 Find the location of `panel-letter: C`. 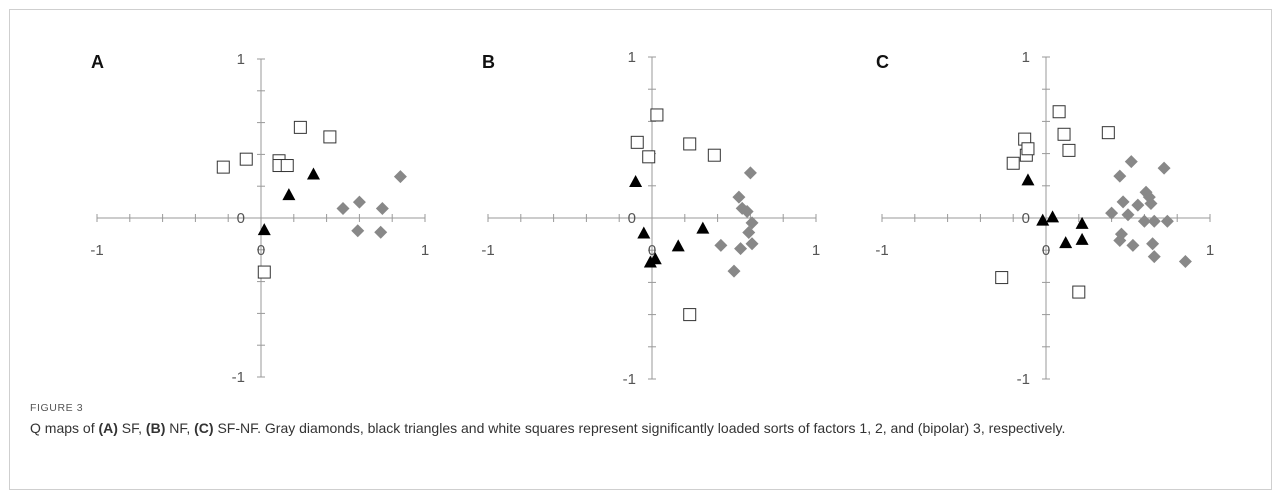

panel-letter: C is located at coordinates (882, 62).